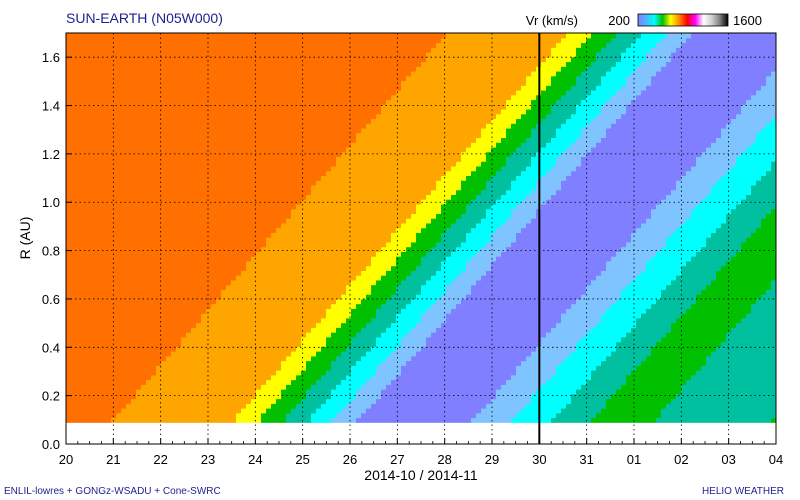 This screenshot has height=500, width=800. Describe the element at coordinates (552, 20) in the screenshot. I see `colorbar-label: Vr (km/s)` at that location.